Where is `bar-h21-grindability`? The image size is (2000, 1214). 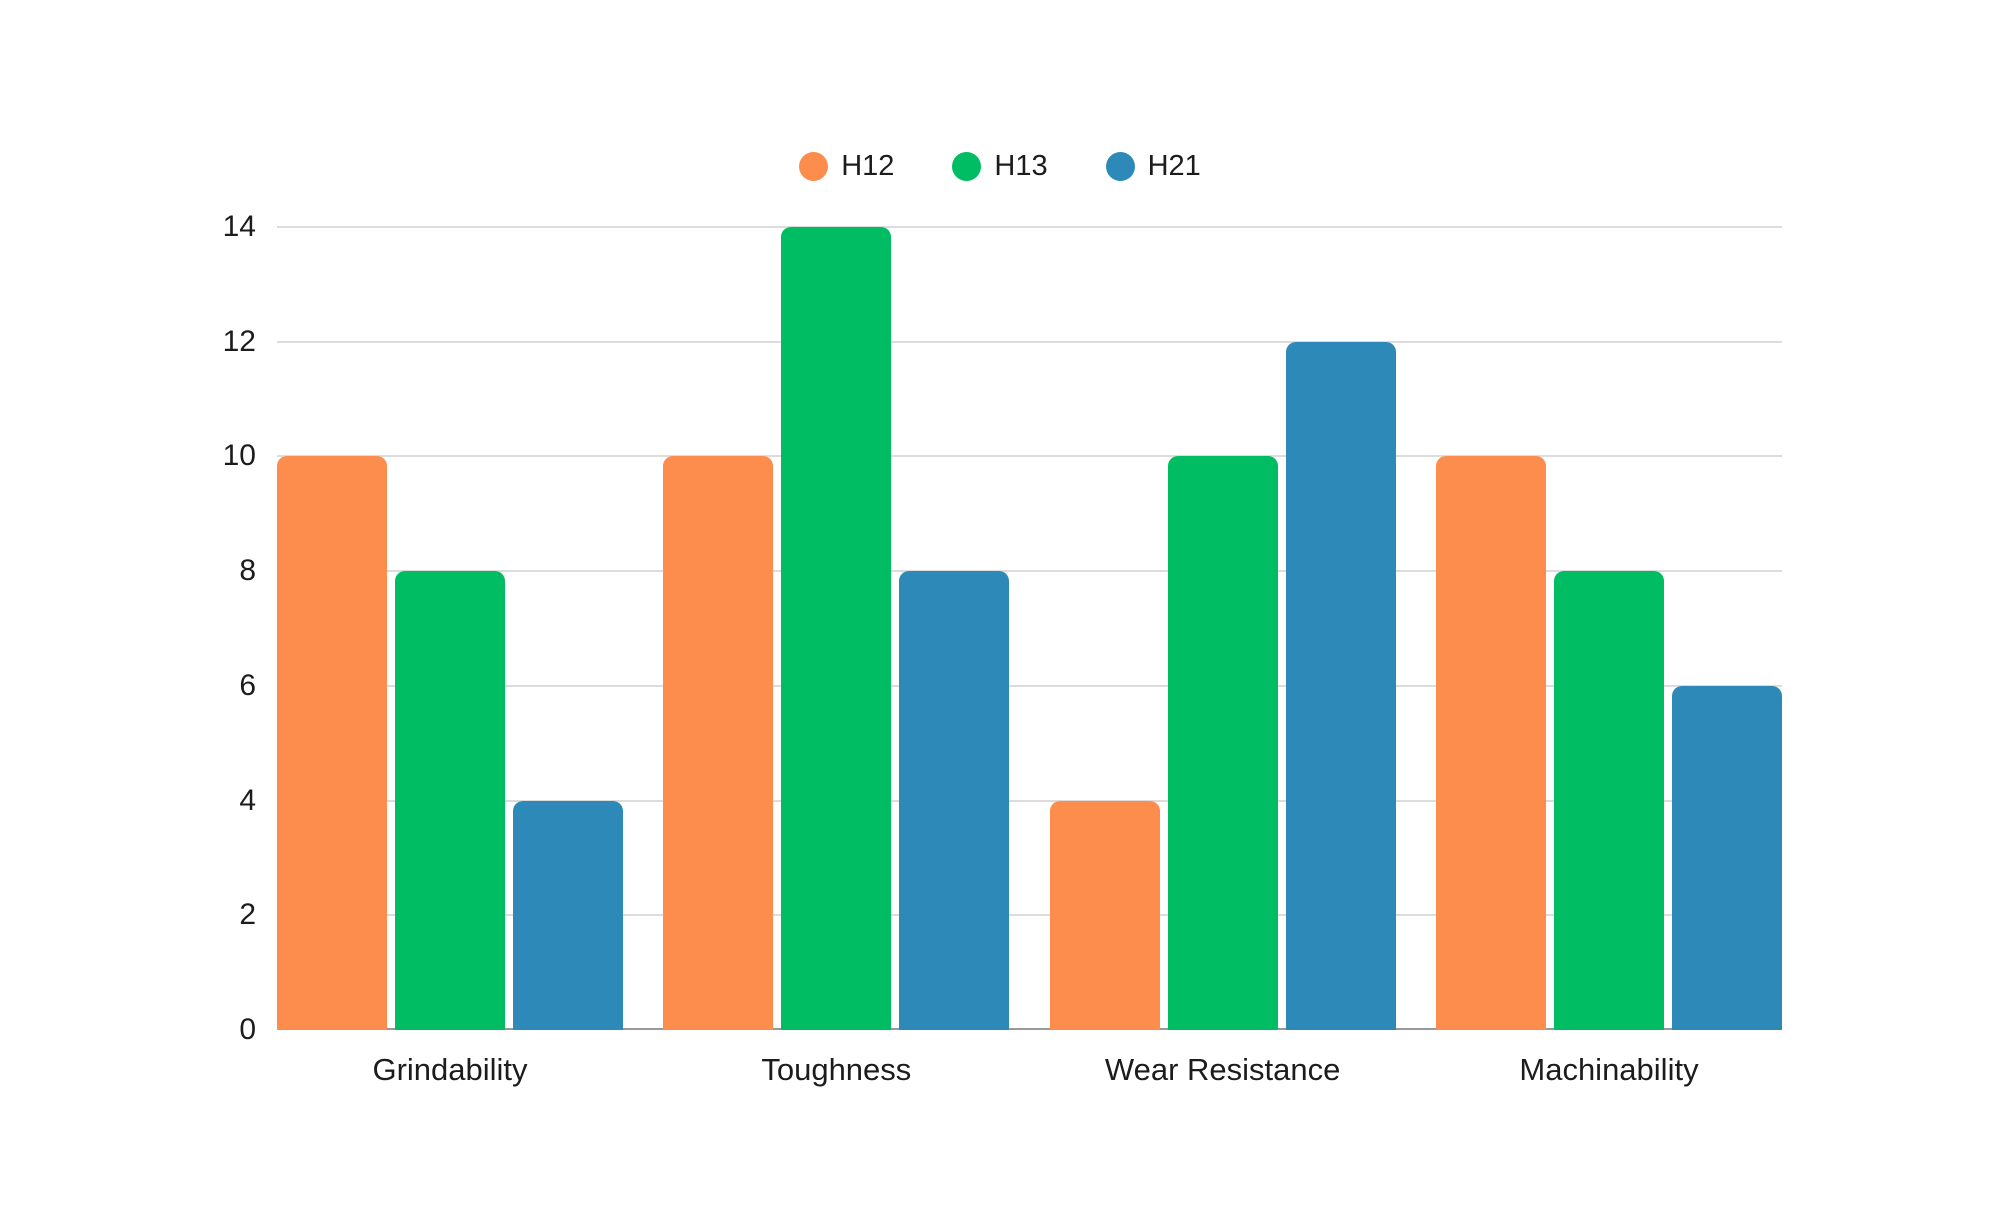
bar-h21-grindability is located at coordinates (568, 915).